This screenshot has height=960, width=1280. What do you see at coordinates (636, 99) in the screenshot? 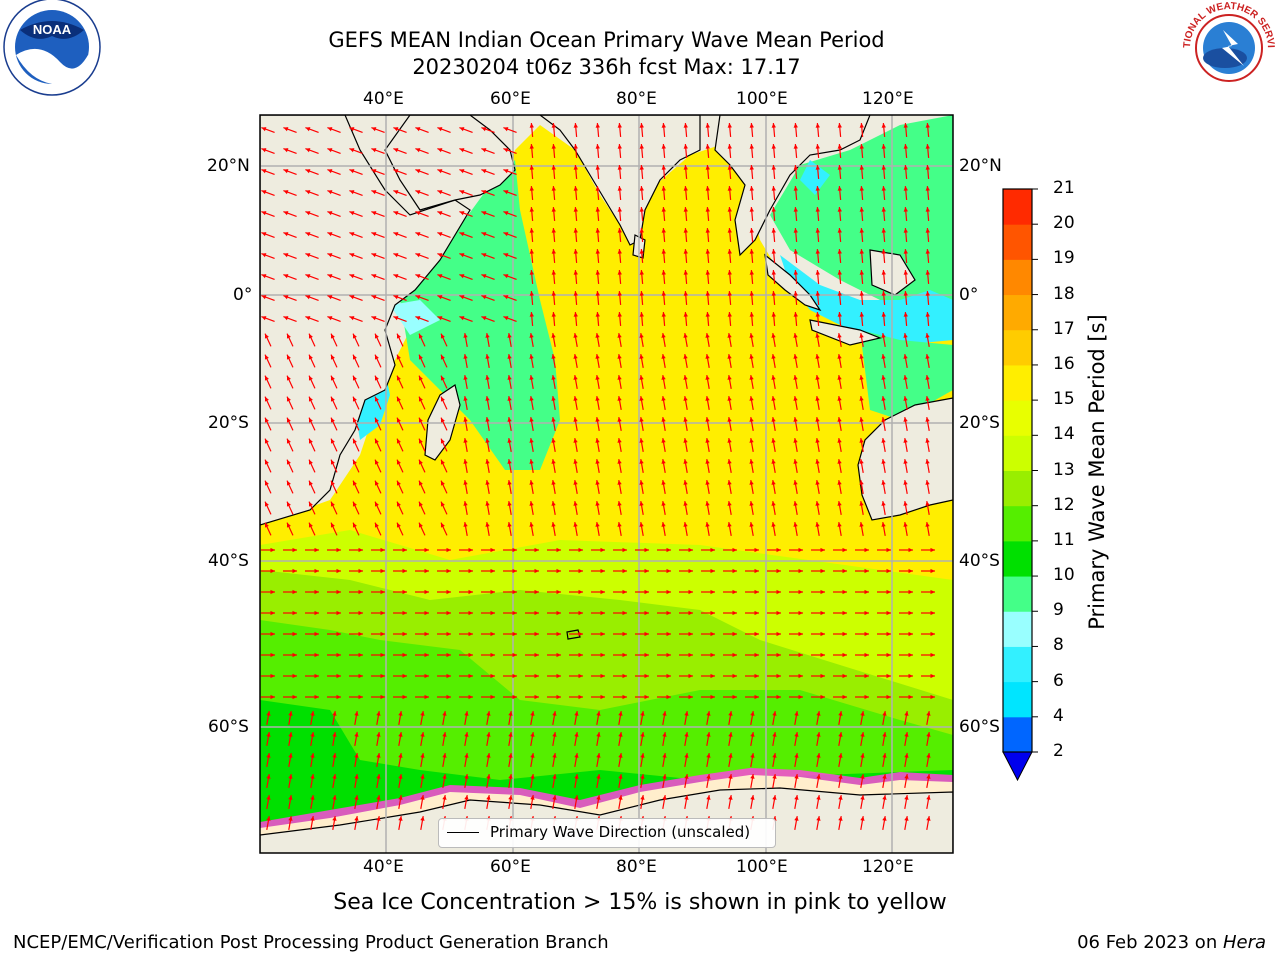
I see `top-lon-label-80e: 80°E` at bounding box center [636, 99].